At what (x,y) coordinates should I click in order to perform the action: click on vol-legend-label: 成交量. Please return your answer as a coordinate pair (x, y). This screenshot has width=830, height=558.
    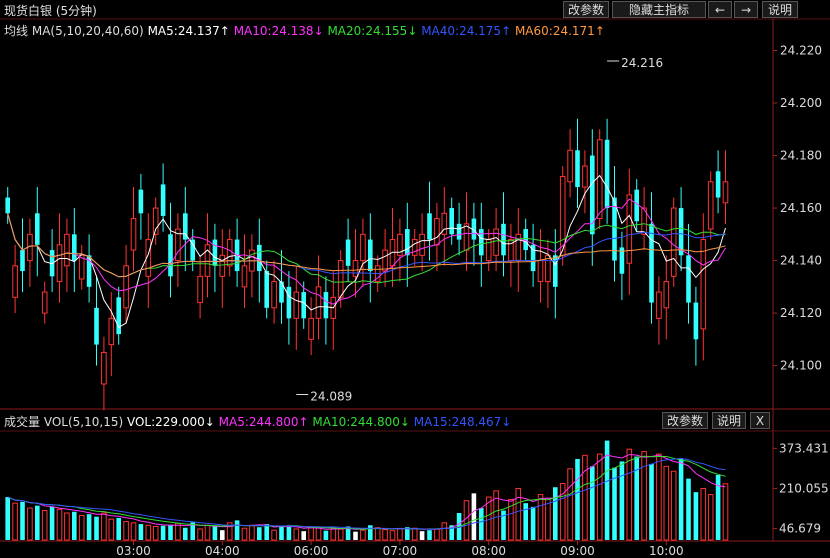
    Looking at the image, I should click on (22, 422).